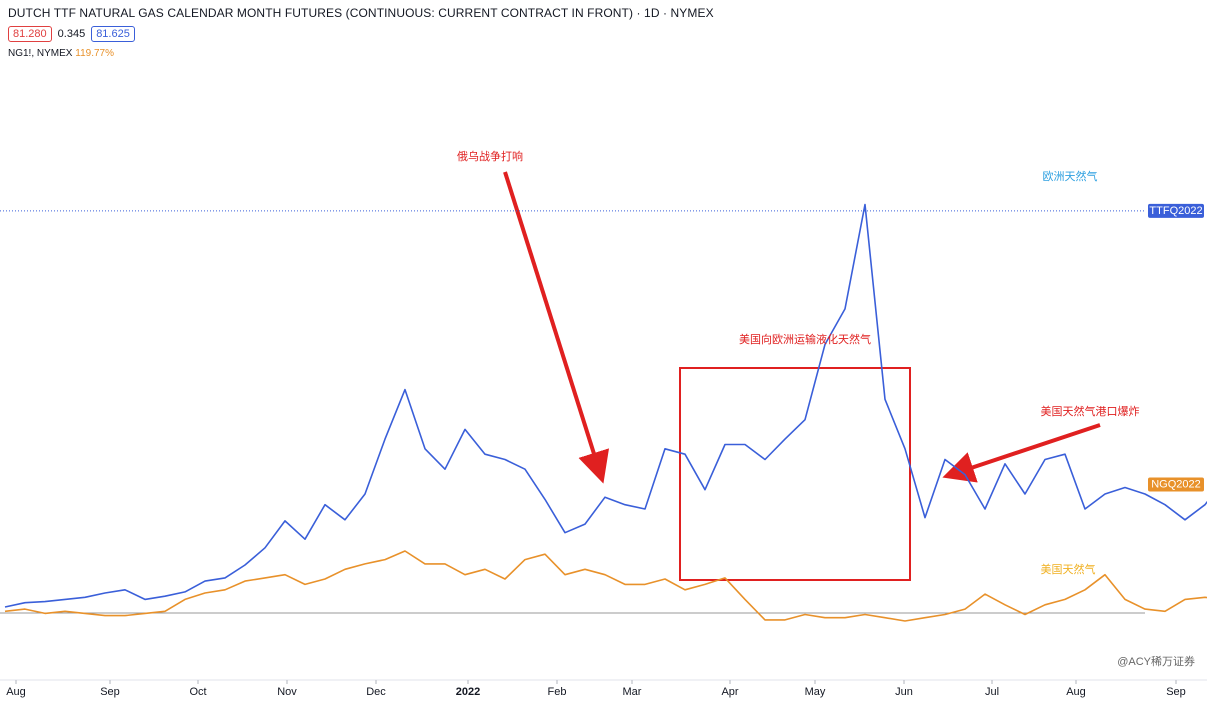 This screenshot has width=1207, height=705. I want to click on annotation: 美国向欧洲运输液化天然气, so click(805, 339).